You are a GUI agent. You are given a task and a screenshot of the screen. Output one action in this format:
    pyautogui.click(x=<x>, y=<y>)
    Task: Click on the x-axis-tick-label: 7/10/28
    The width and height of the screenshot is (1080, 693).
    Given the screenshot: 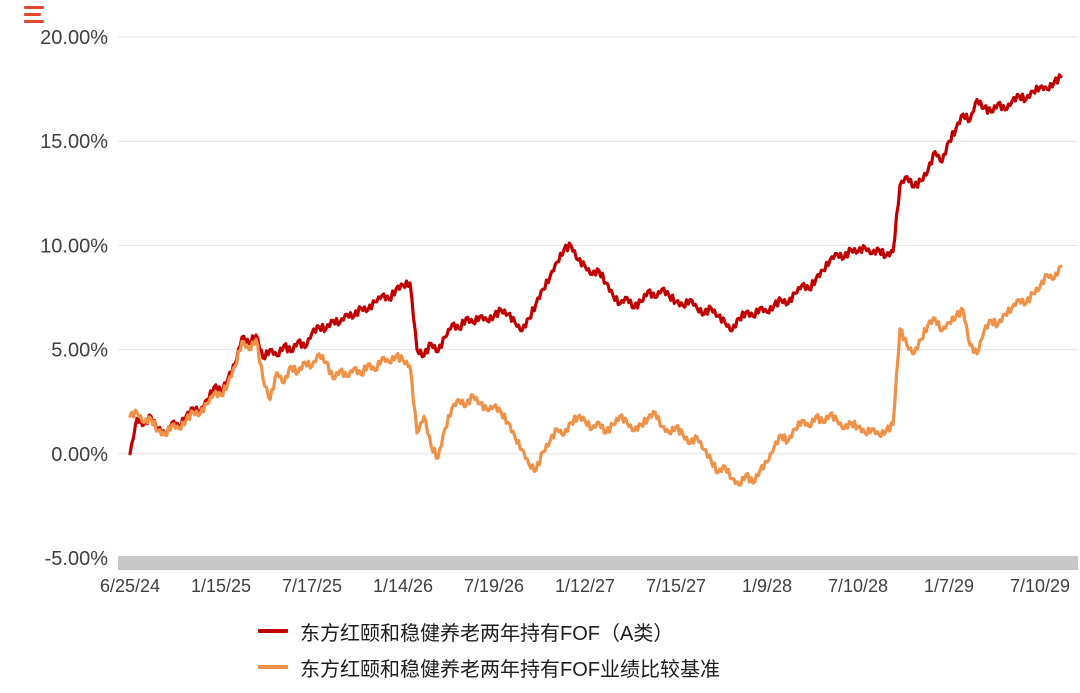 What is the action you would take?
    pyautogui.click(x=858, y=586)
    